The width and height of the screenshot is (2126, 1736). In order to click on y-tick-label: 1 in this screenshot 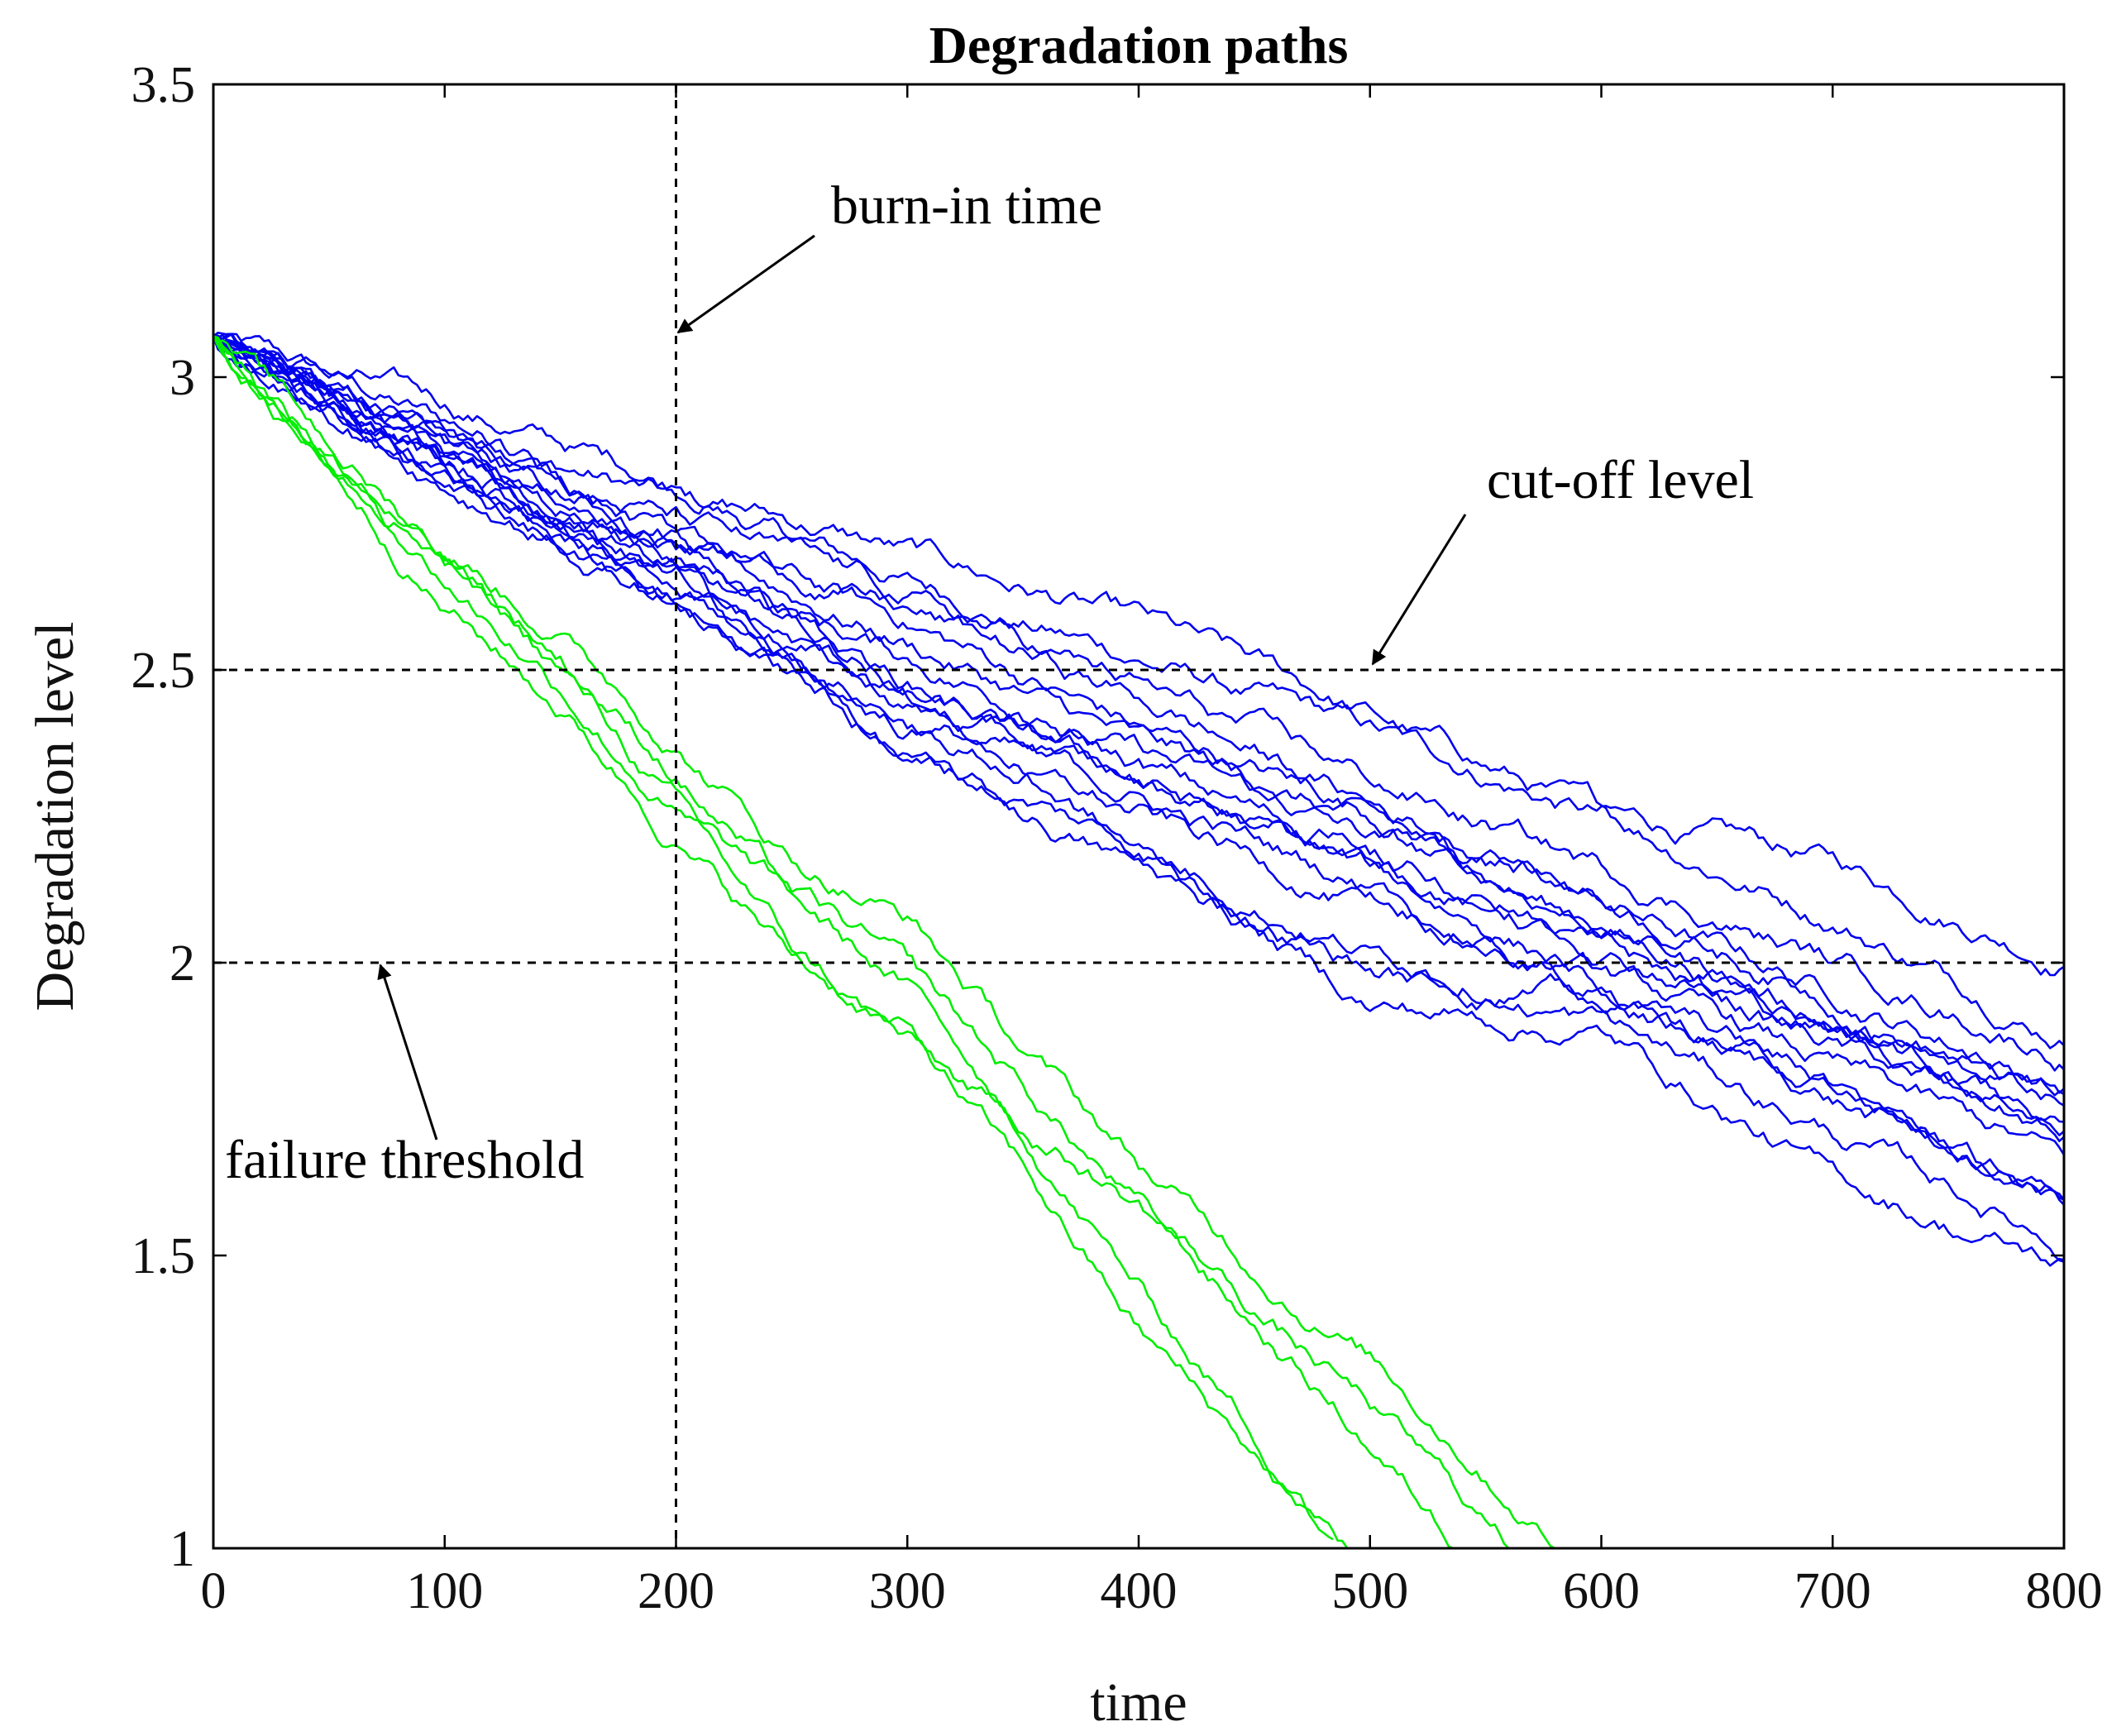, I will do `click(183, 1549)`.